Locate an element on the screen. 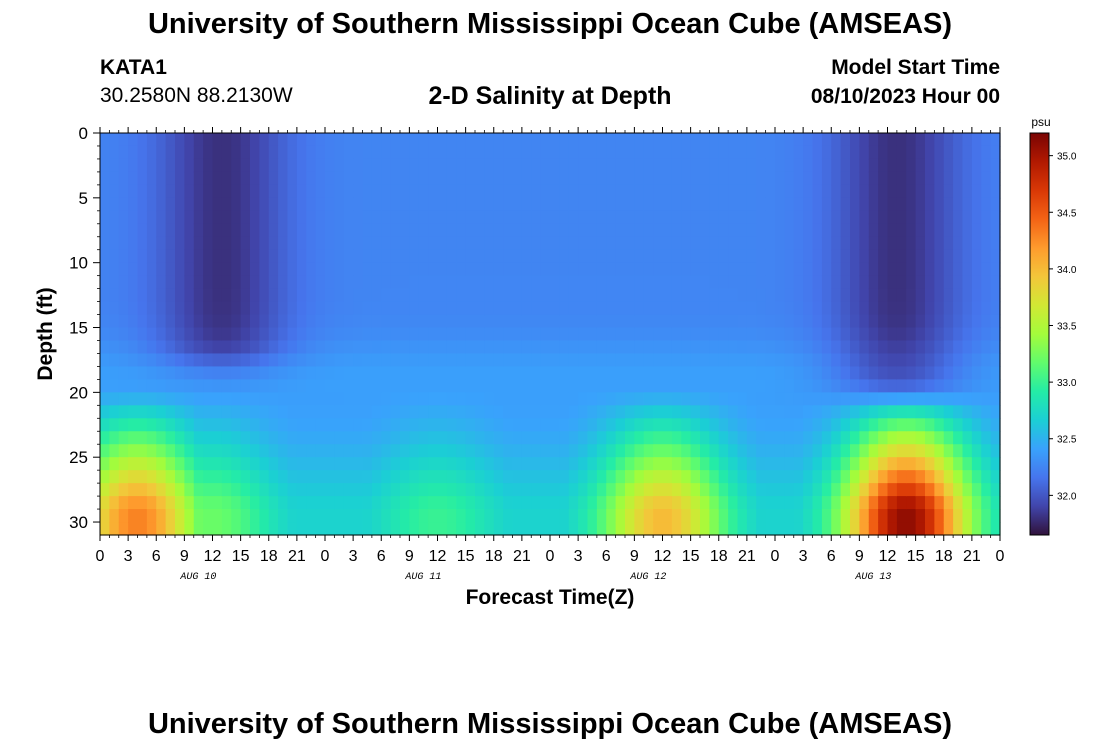 Image resolution: width=1100 pixels, height=750 pixels. x-tick-label: 12 is located at coordinates (888, 556).